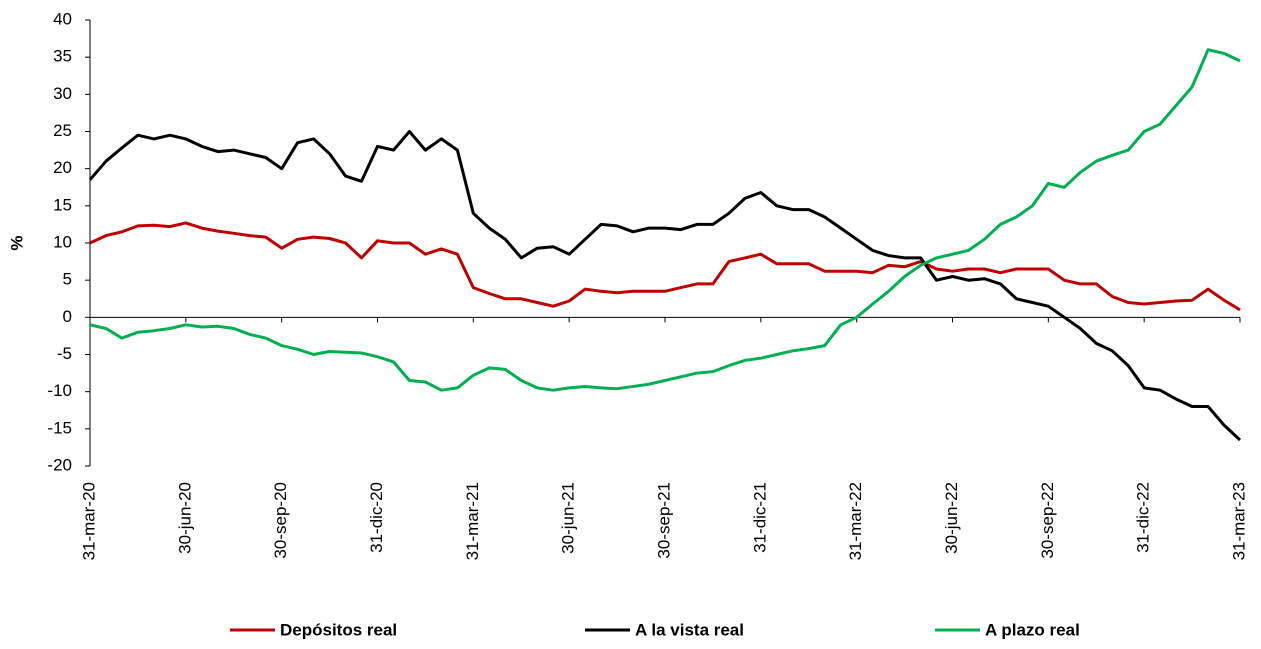  I want to click on x-tick-label: 30-jun-21, so click(568, 518).